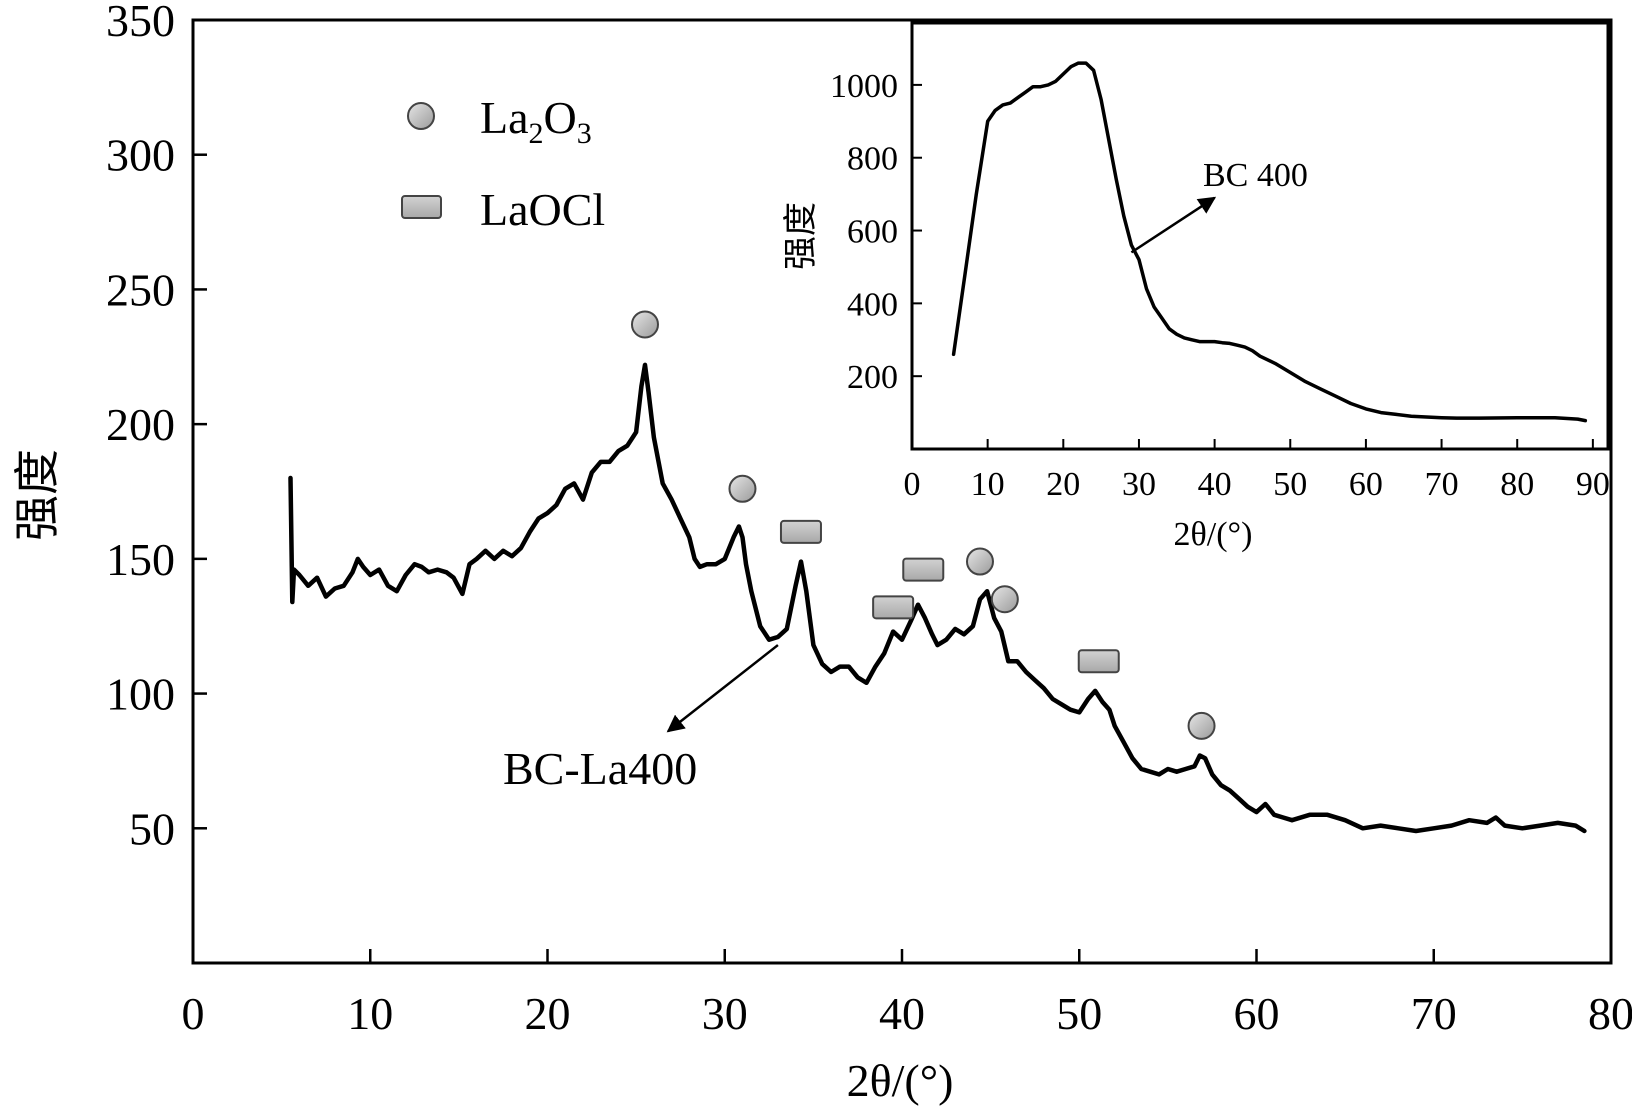 The height and width of the screenshot is (1112, 1632). I want to click on main-y-axis-label: 强度, so click(37, 495).